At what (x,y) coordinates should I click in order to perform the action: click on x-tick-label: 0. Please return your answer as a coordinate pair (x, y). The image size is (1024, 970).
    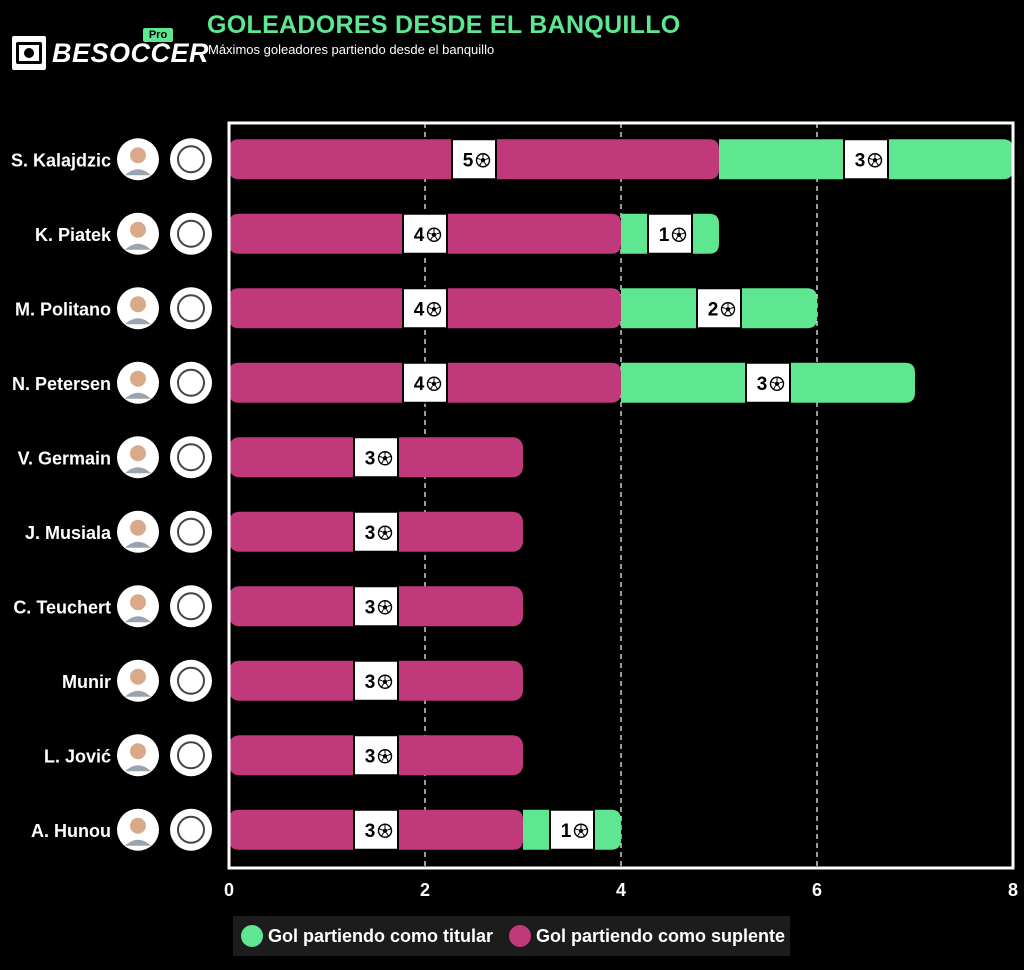
    Looking at the image, I should click on (229, 890).